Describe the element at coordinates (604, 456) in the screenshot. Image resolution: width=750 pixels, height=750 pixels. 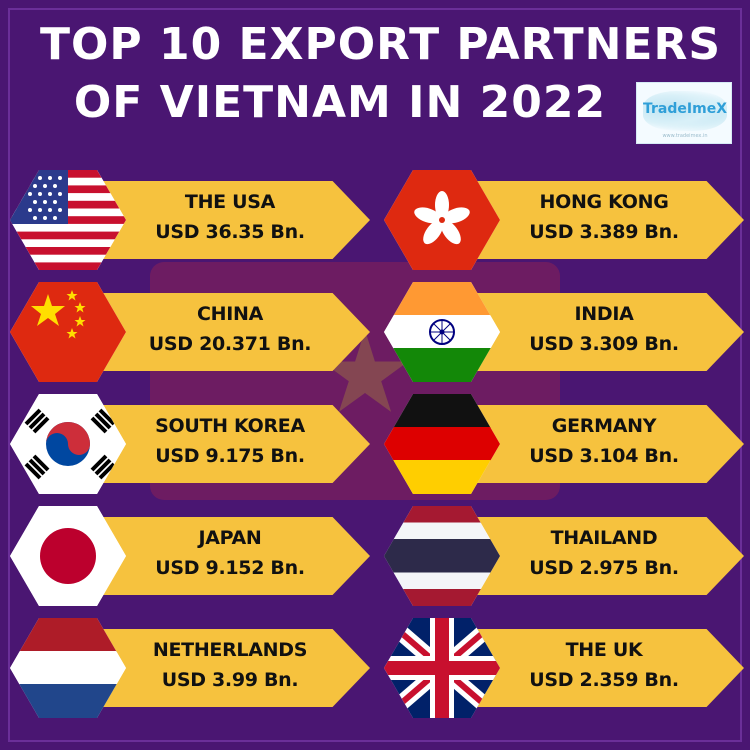
I see `export-value: USD 3.104 Bn.` at that location.